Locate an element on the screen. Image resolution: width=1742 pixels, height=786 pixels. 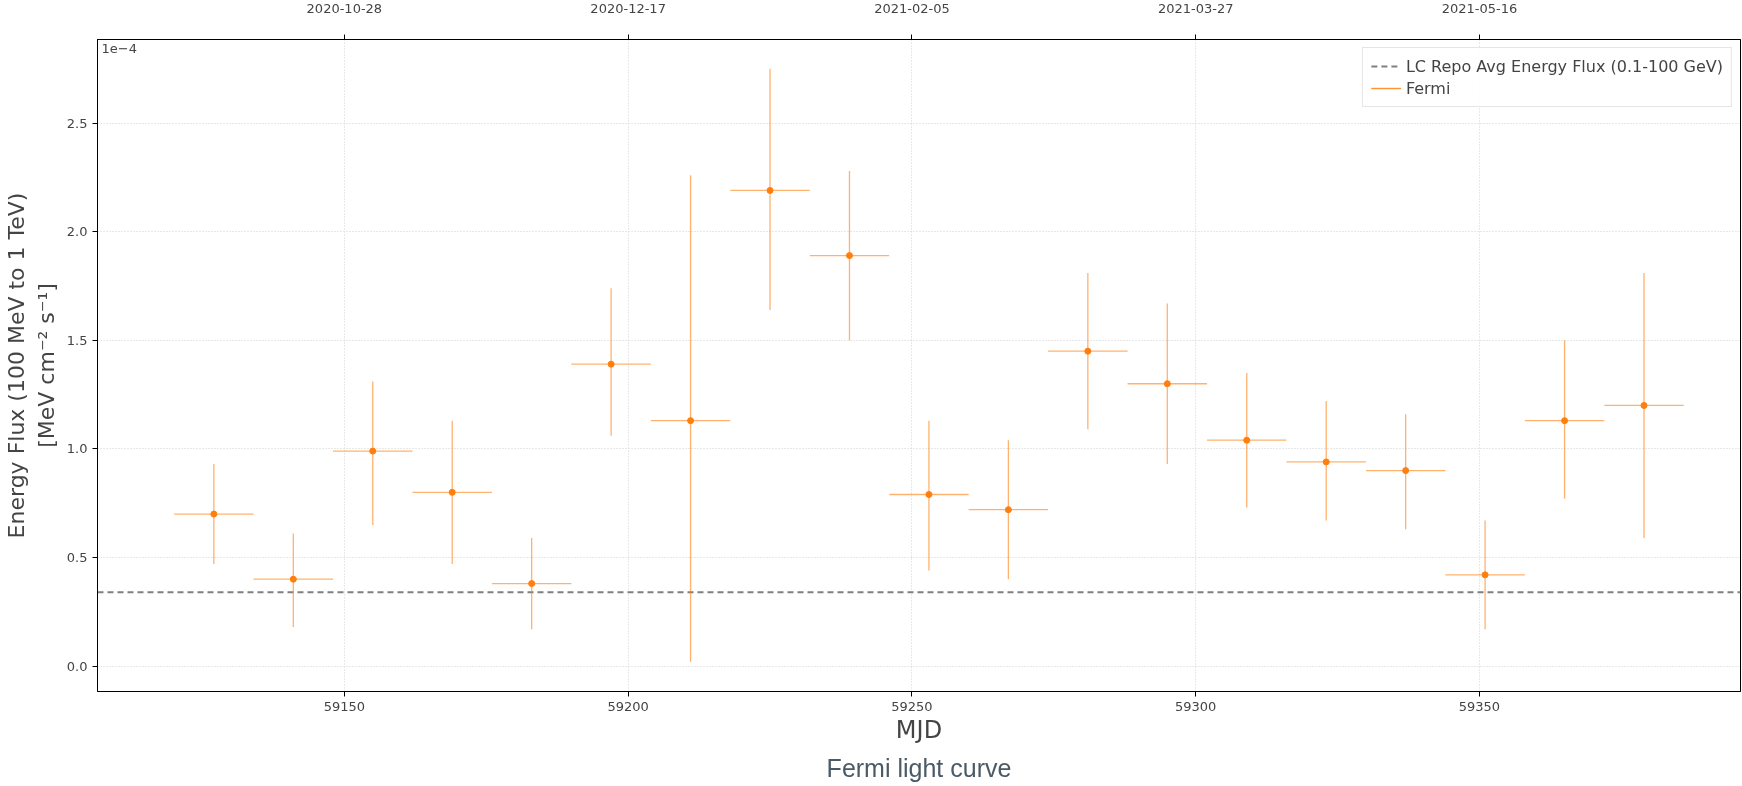
y-tick-label: 2.0 is located at coordinates (77, 232).